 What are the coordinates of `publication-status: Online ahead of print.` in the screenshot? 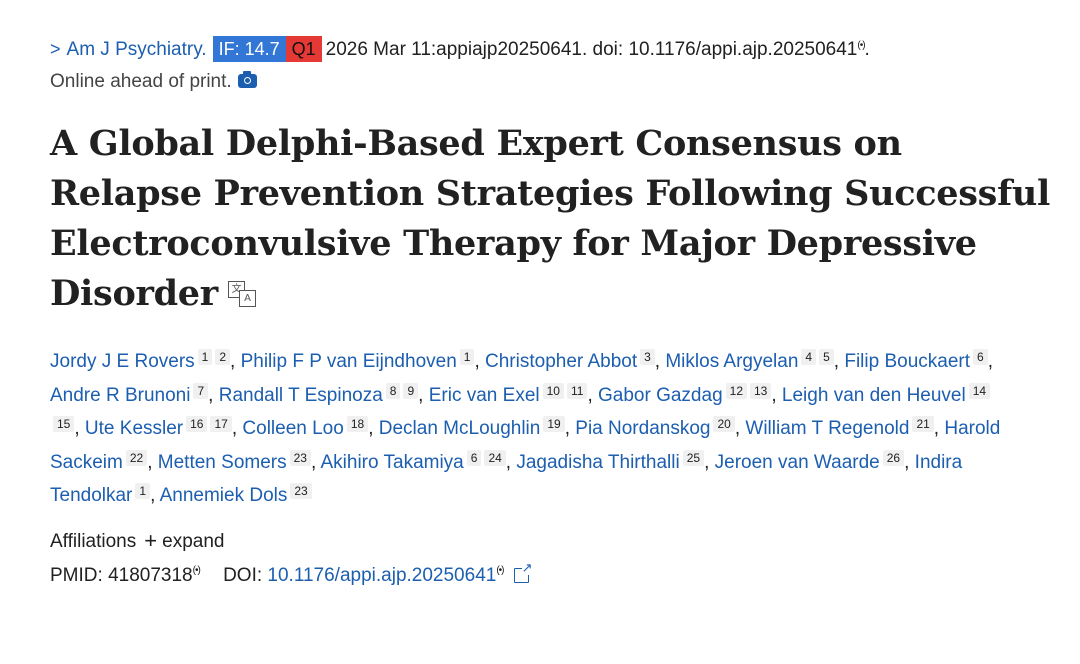 It's located at (555, 82).